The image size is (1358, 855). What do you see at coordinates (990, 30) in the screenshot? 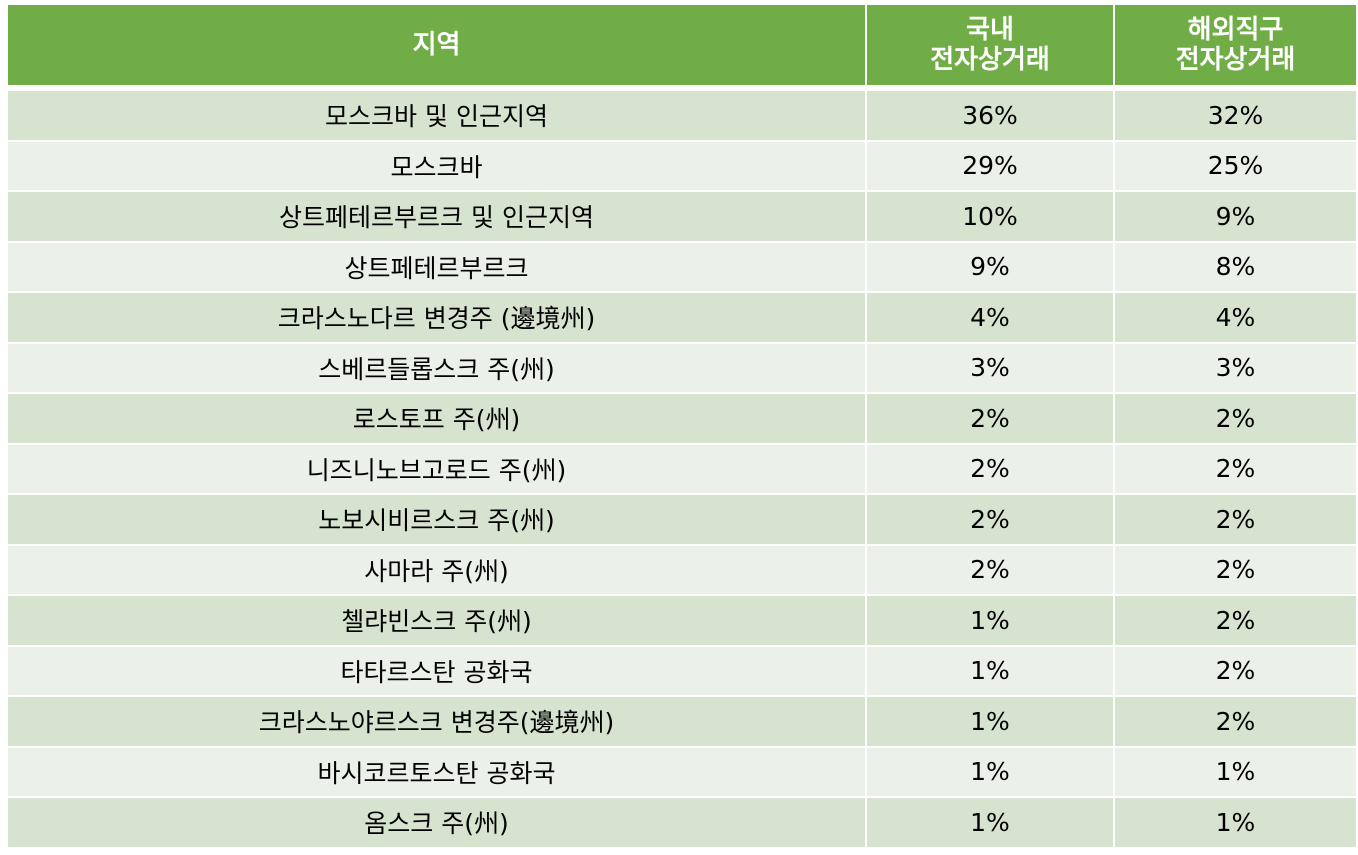
I see `header-domestic-line1: 국내` at bounding box center [990, 30].